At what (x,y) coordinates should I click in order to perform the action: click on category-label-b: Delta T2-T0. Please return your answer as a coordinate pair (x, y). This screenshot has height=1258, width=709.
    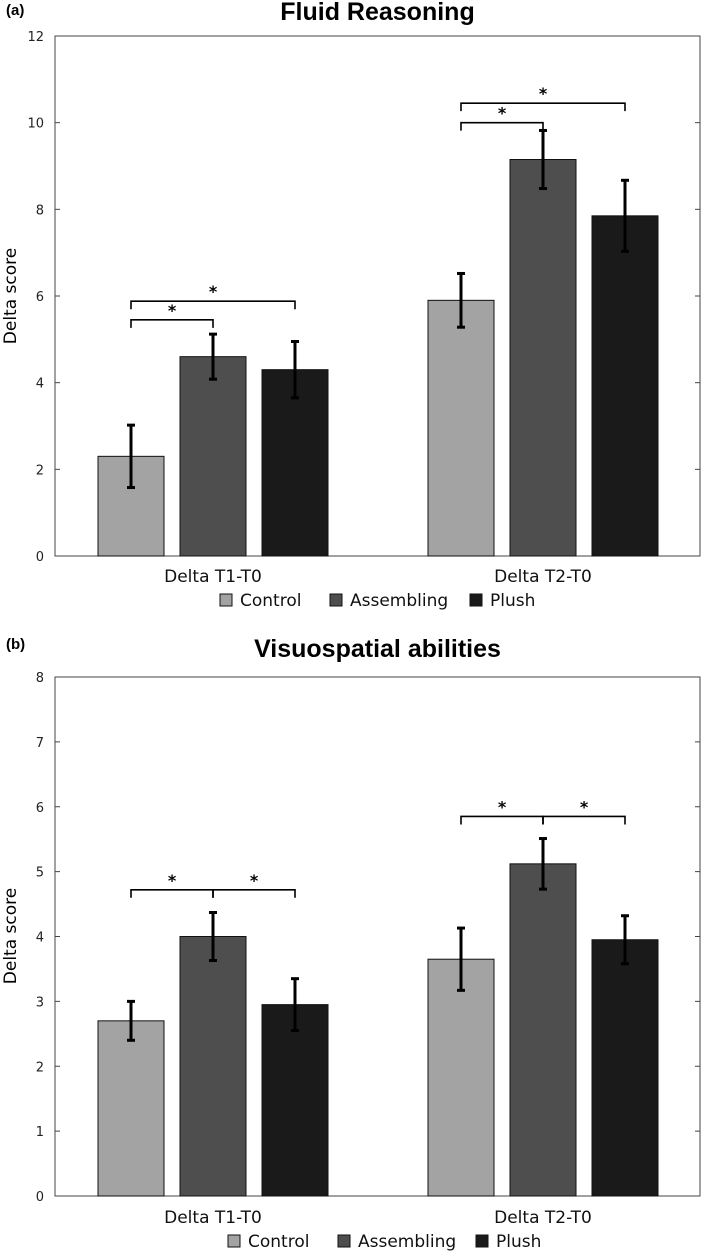
    Looking at the image, I should click on (543, 1218).